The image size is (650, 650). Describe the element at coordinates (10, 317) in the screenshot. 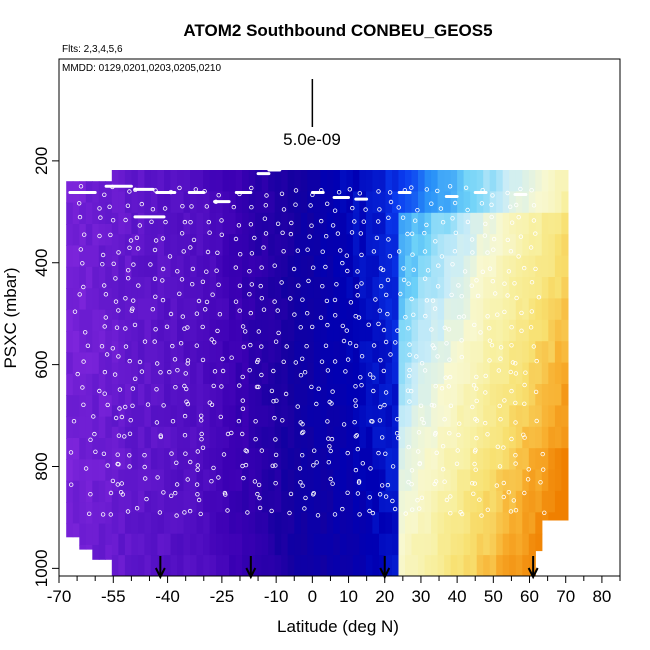

I see `y-axis-label: PSXC (mbar)` at that location.